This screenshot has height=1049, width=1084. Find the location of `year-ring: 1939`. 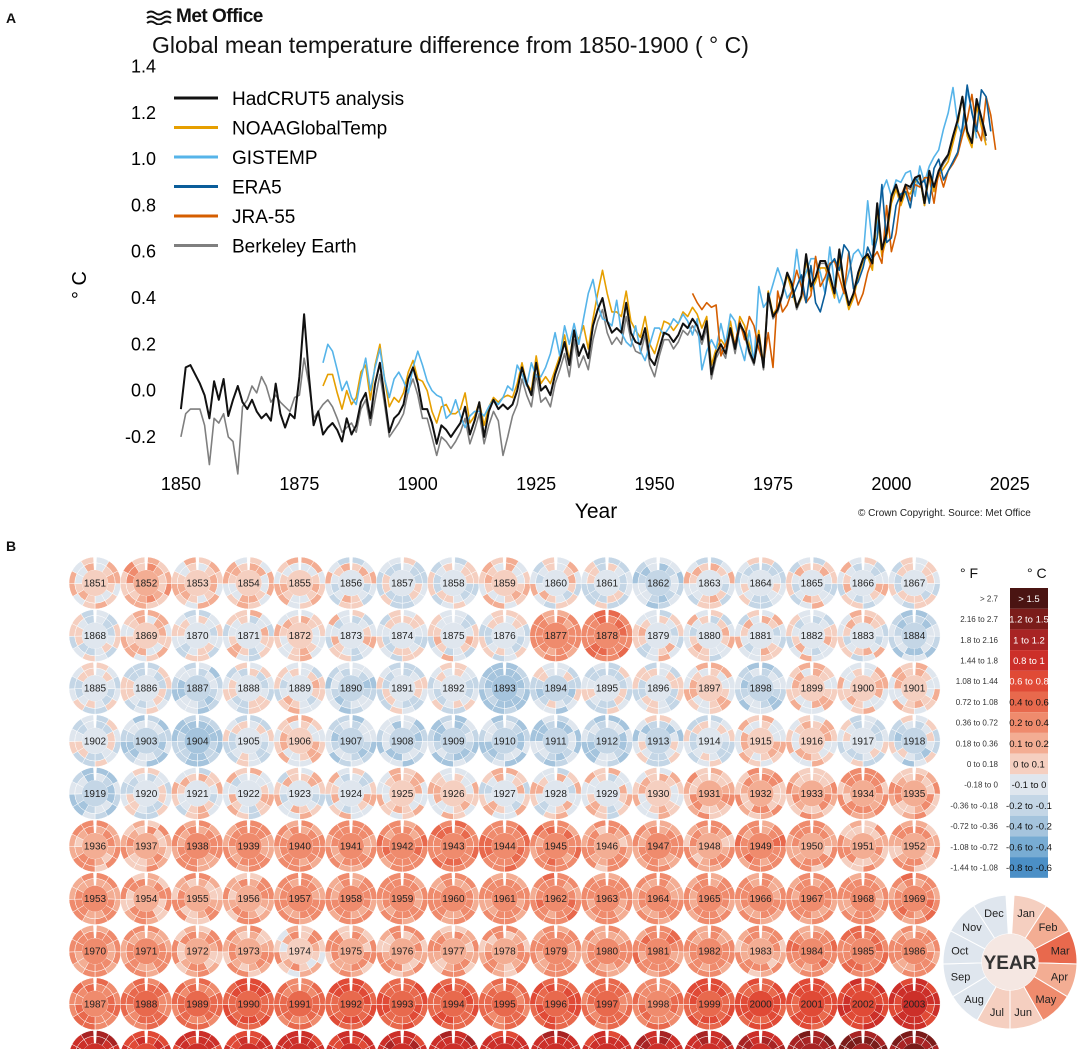

year-ring: 1939 is located at coordinates (248, 846).